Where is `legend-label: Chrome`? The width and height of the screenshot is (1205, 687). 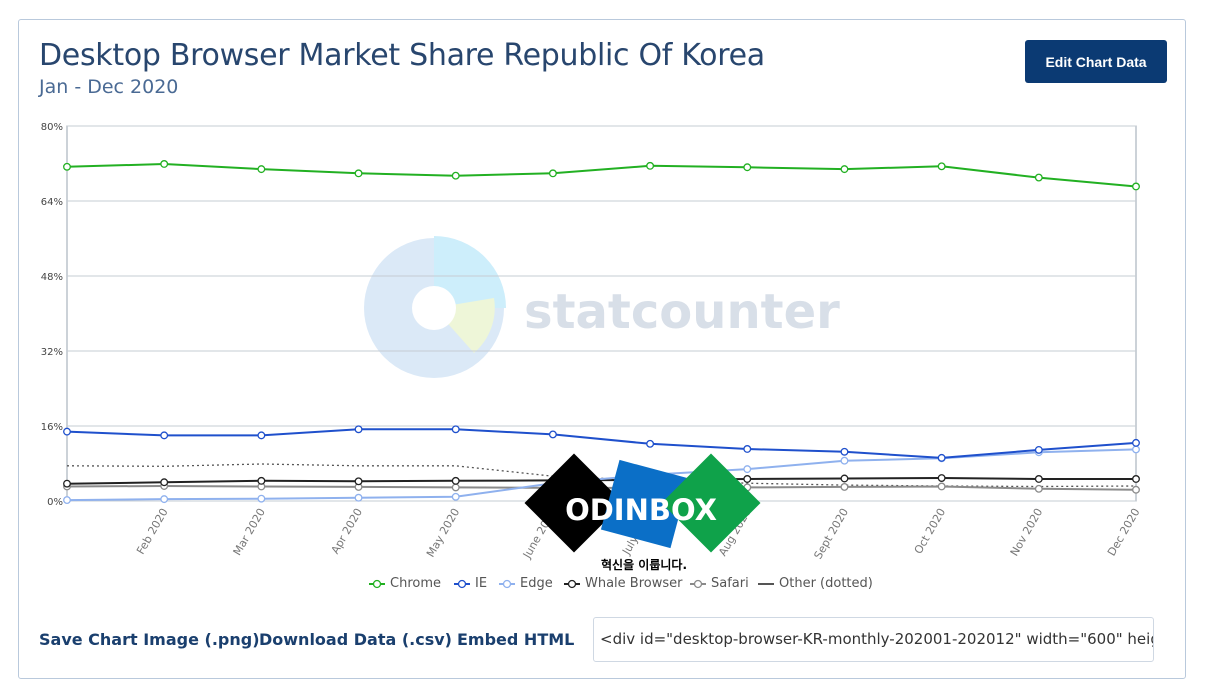
legend-label: Chrome is located at coordinates (415, 583).